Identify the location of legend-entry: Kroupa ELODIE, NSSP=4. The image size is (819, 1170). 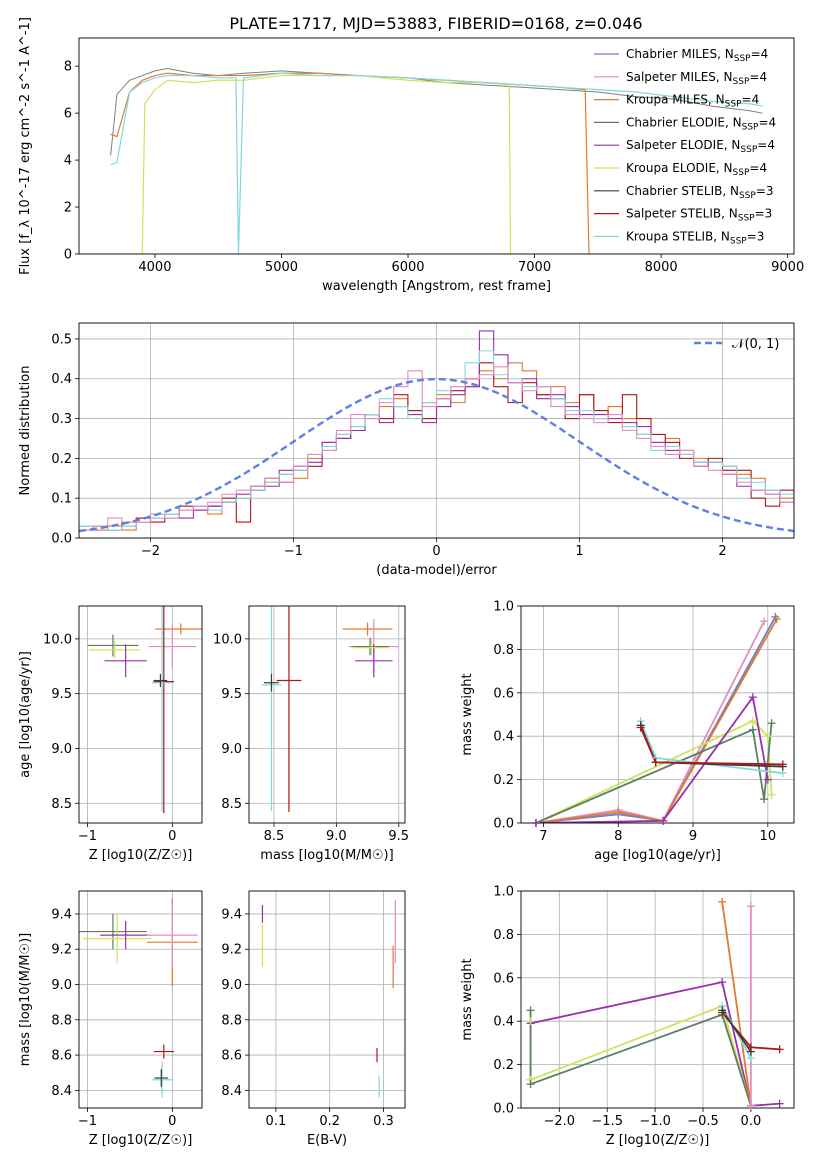
(696, 169).